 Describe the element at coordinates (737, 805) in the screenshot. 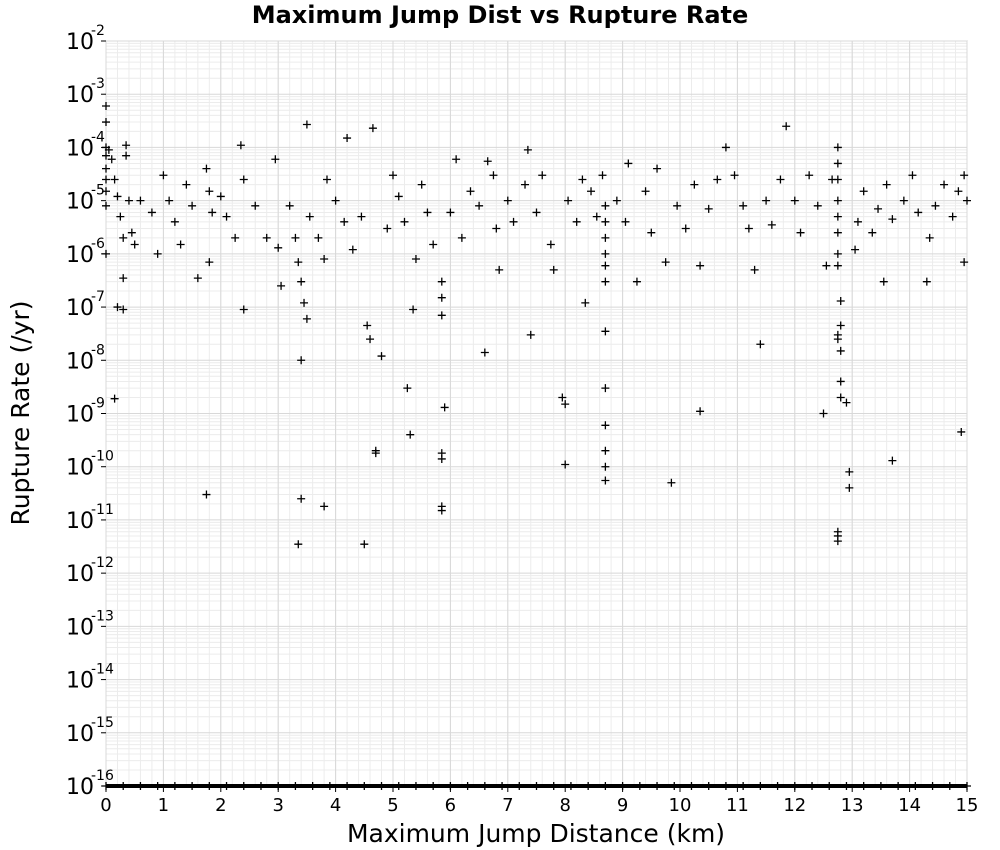

I see `x-tick-label: 11` at that location.